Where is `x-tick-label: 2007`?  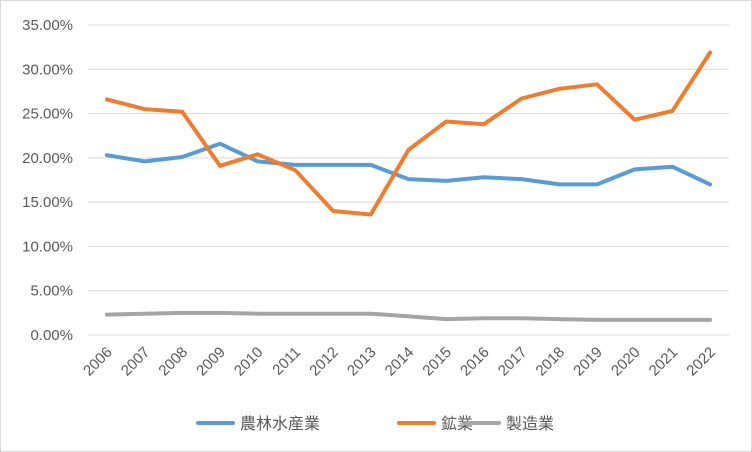 x-tick-label: 2007 is located at coordinates (136, 362).